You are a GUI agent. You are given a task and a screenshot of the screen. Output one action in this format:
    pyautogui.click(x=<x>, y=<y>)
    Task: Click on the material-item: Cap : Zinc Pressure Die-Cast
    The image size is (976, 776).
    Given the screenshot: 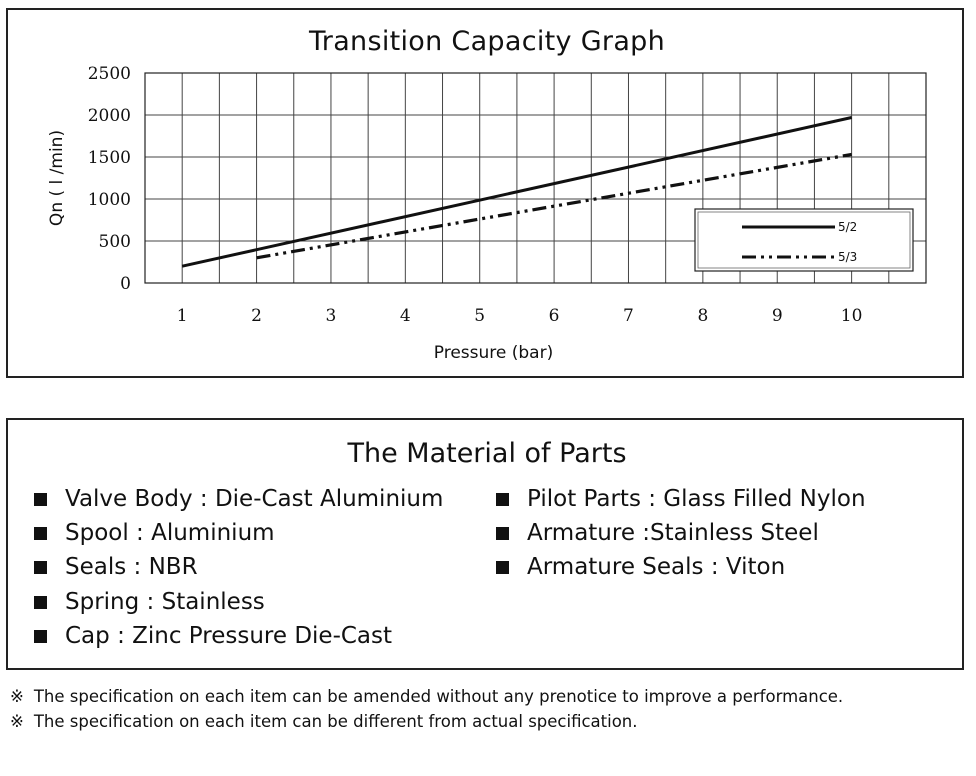 What is the action you would take?
    pyautogui.click(x=213, y=636)
    